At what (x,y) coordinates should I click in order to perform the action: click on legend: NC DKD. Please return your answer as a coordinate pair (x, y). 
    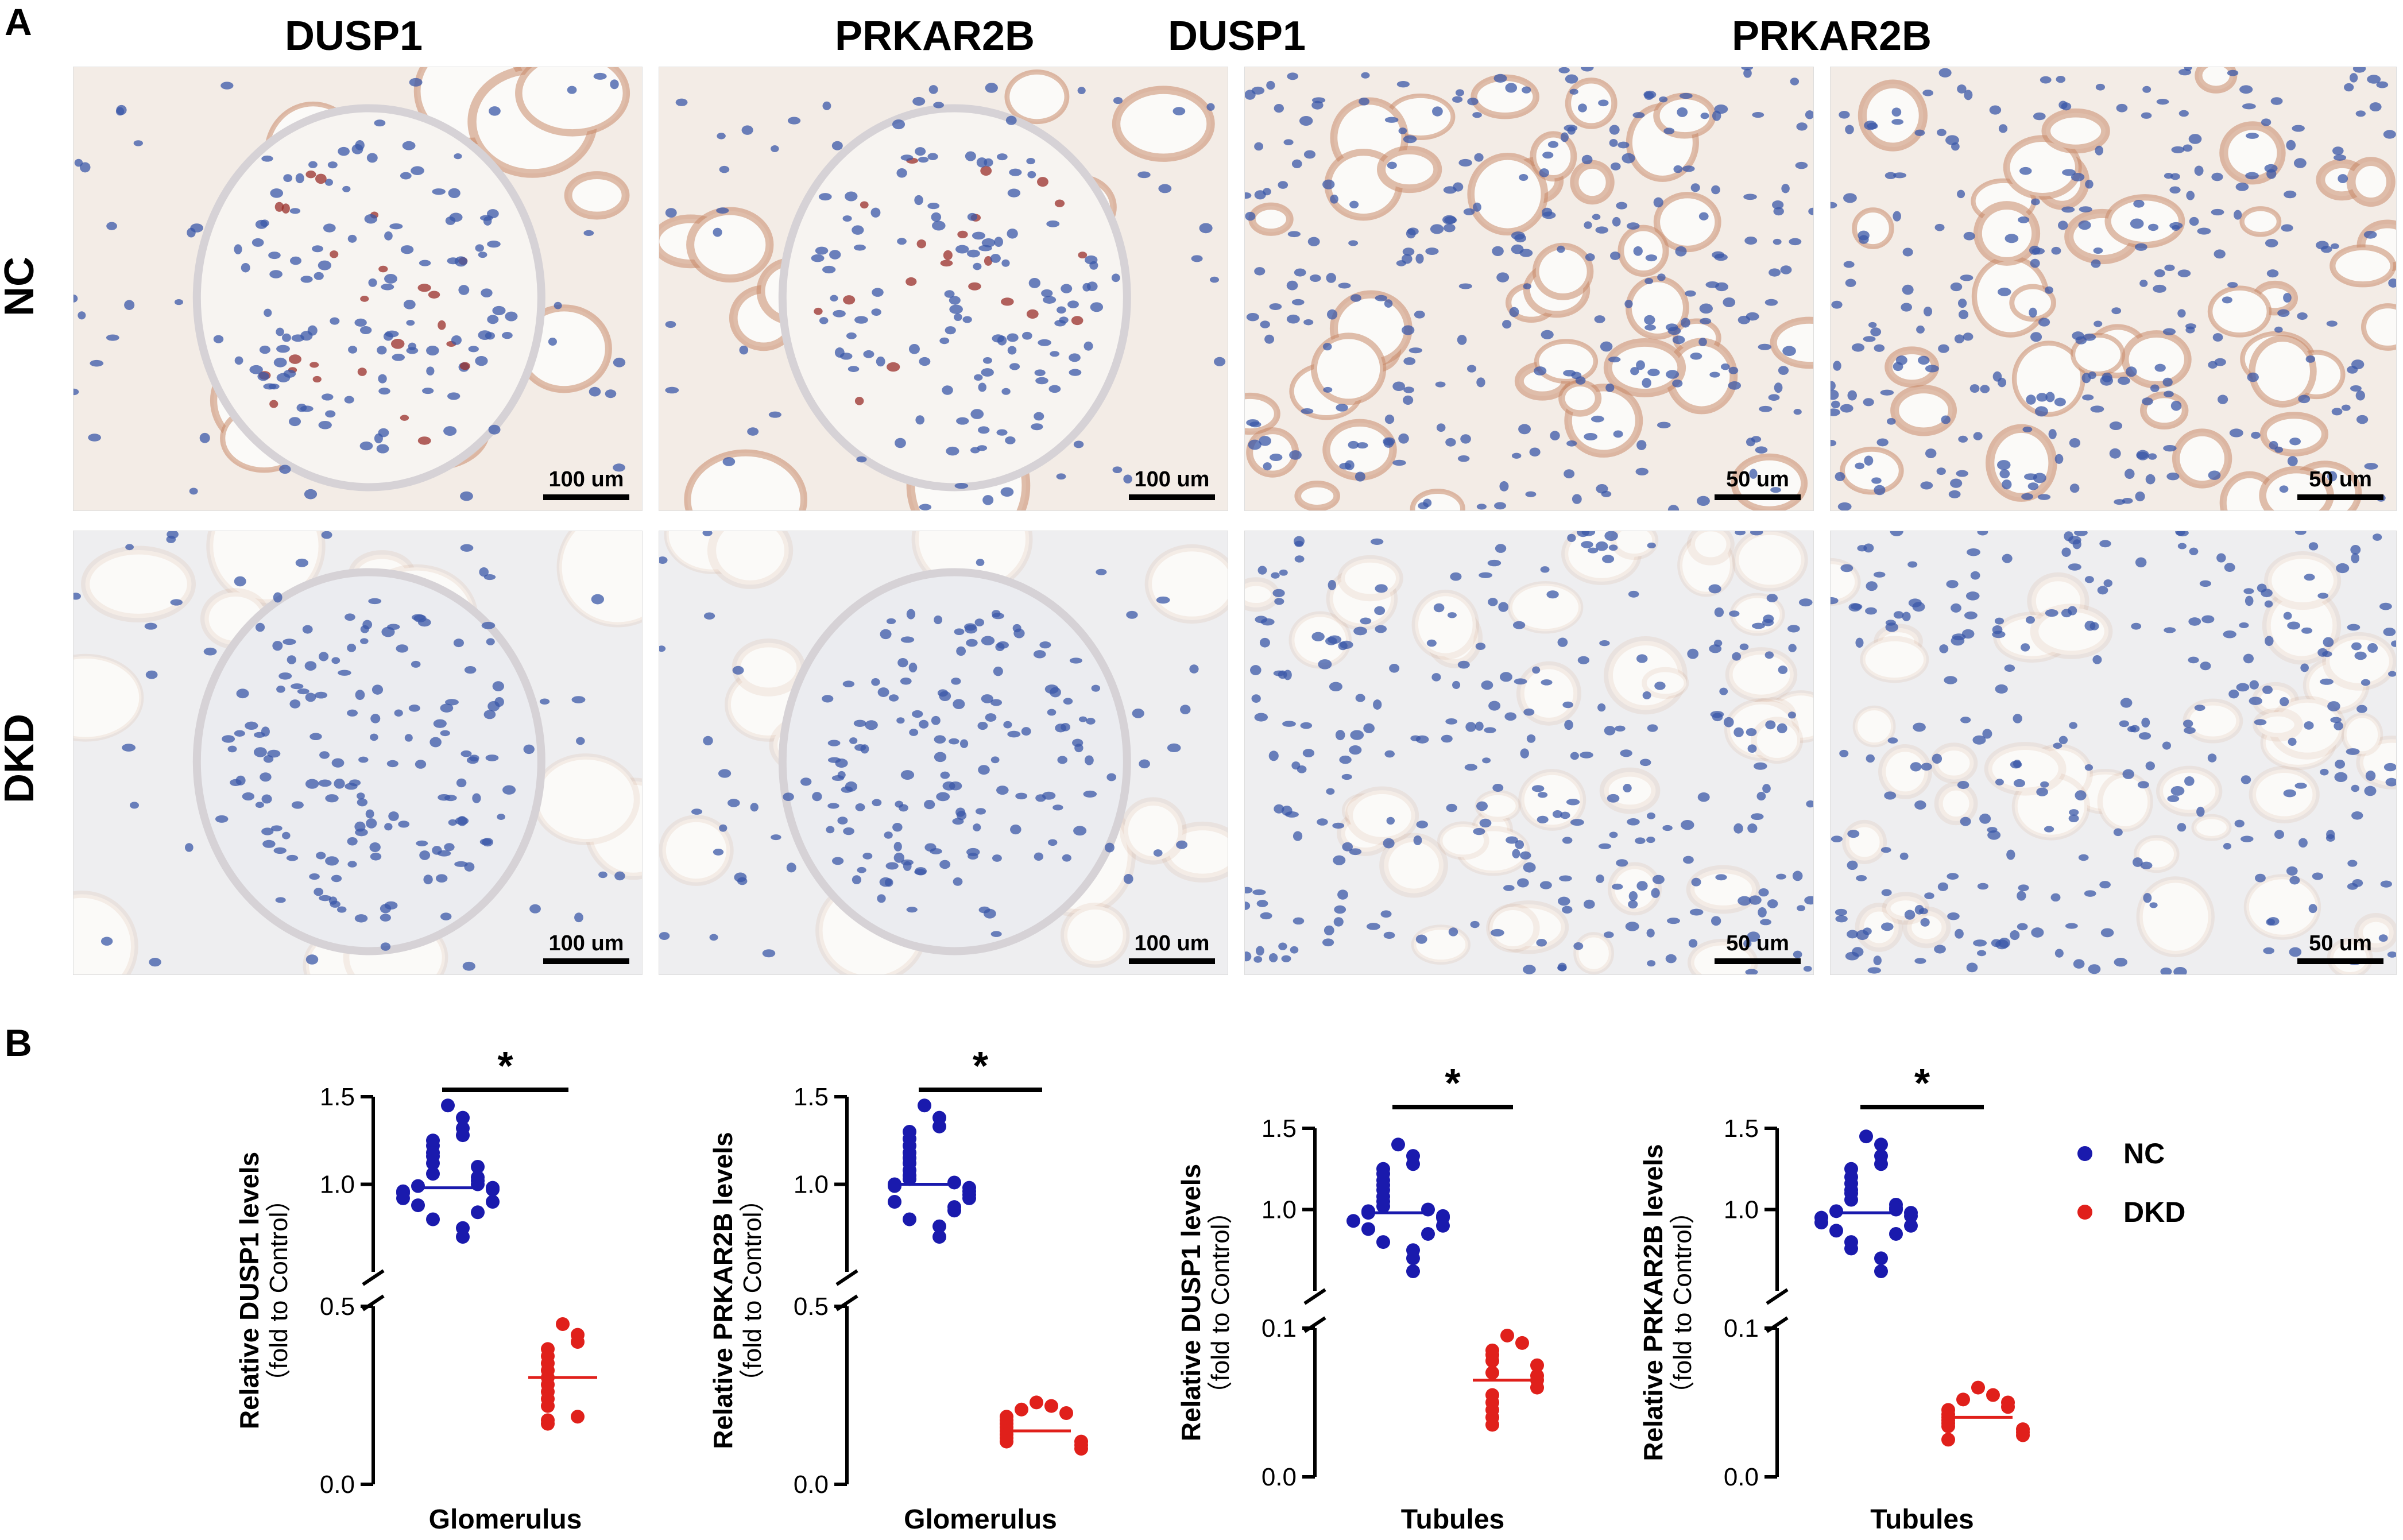
    Looking at the image, I should click on (2131, 1195).